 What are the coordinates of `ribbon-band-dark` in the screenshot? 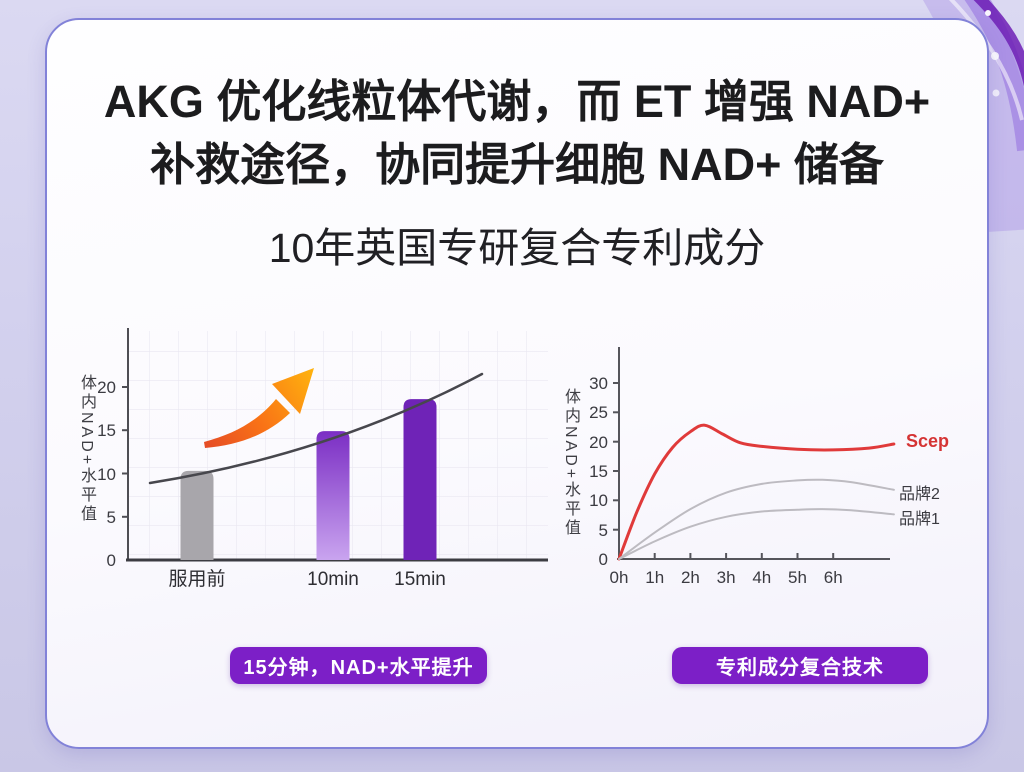 It's located at (998, 43).